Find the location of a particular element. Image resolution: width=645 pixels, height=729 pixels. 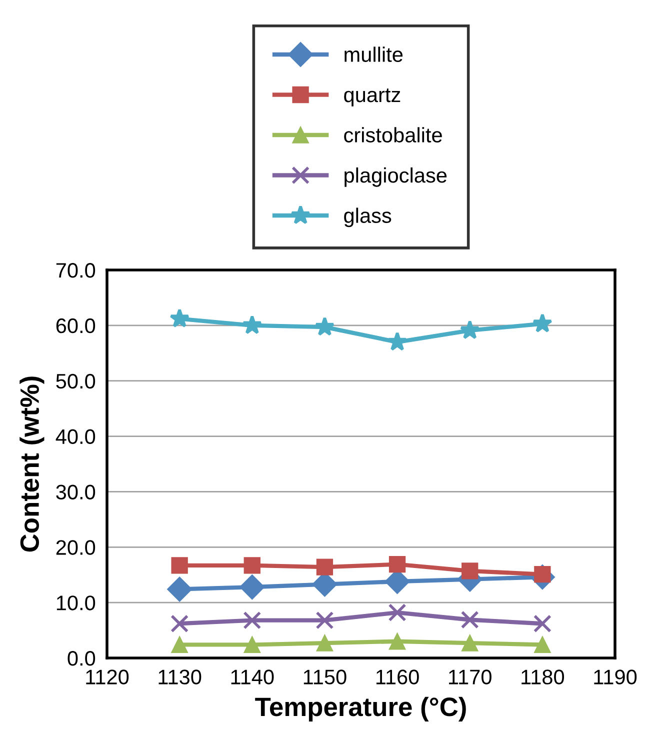

y-axis-title: Content (wt%) is located at coordinates (32, 464).